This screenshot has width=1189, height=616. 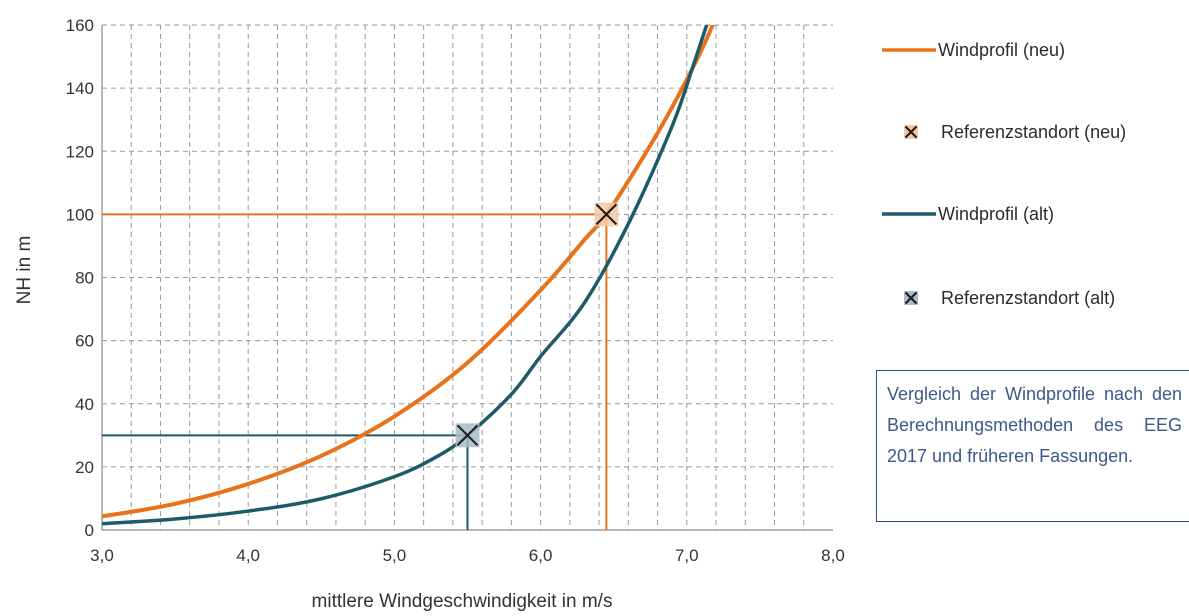 I want to click on x-tick-label: 4,0, so click(x=248, y=555).